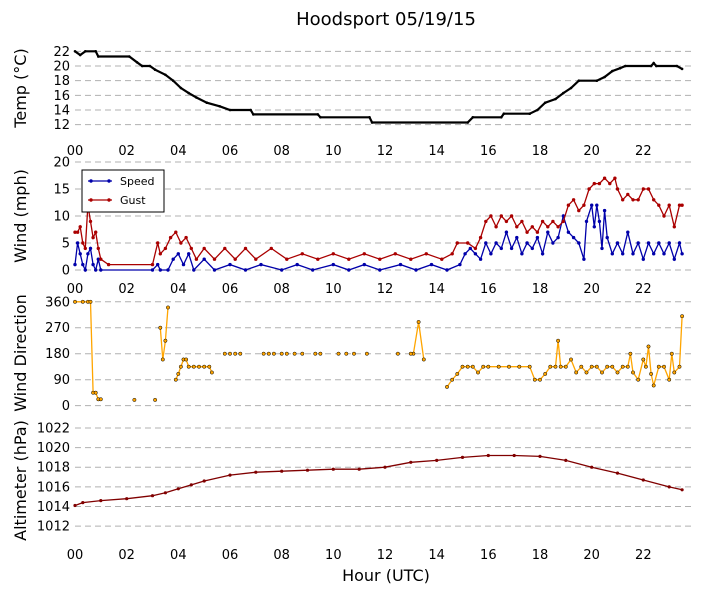 This screenshot has height=594, width=705. Describe the element at coordinates (281, 289) in the screenshot. I see `wind-x-tick-label: 08` at that location.